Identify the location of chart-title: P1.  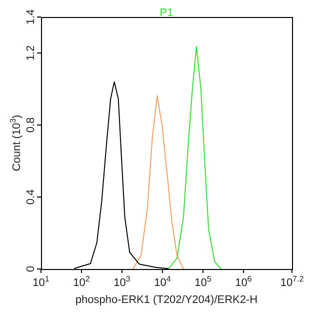
(167, 13).